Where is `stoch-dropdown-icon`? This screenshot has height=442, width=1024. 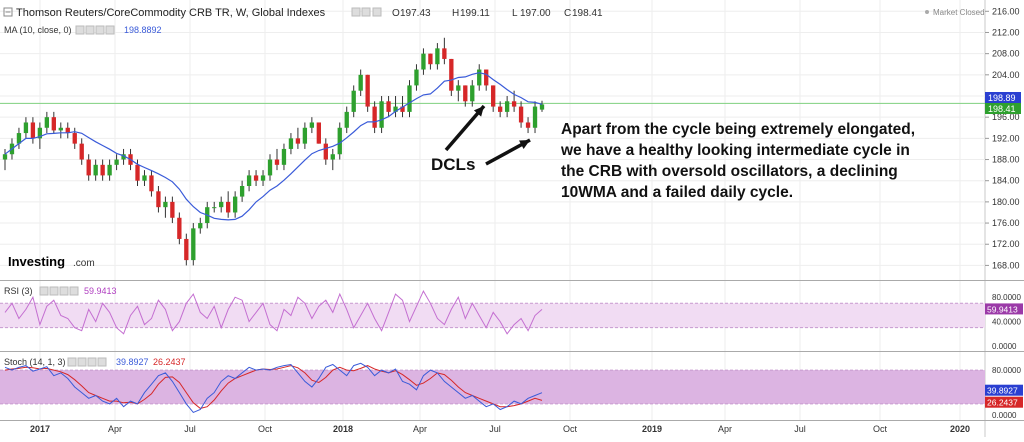 stoch-dropdown-icon is located at coordinates (72, 362).